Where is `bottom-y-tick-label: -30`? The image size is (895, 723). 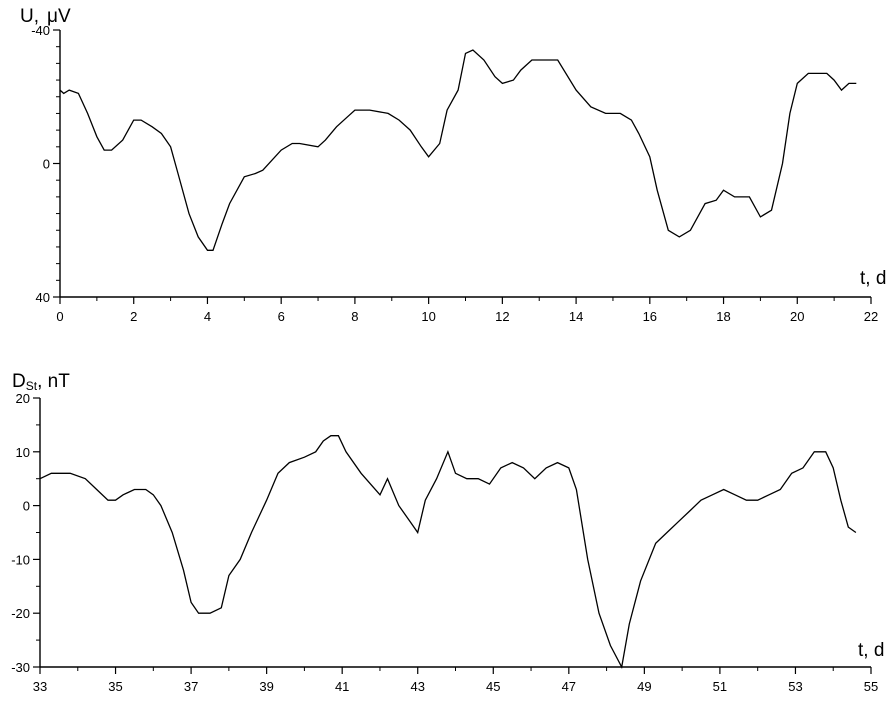 bottom-y-tick-label: -30 is located at coordinates (20, 667).